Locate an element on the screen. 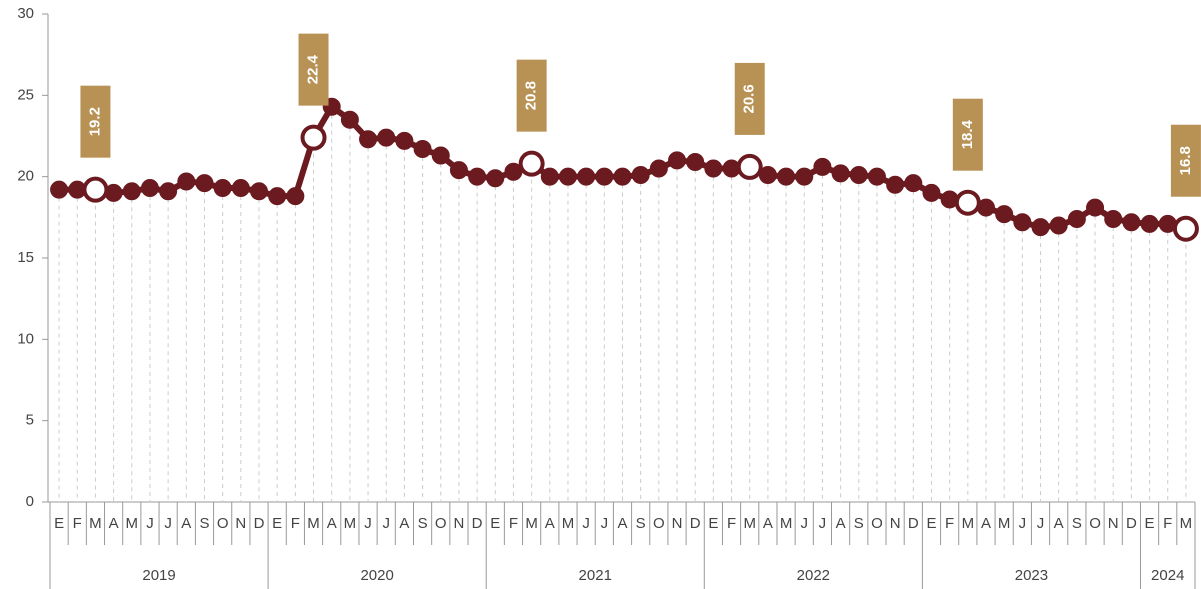 The width and height of the screenshot is (1201, 589). y-tick-label: 5 is located at coordinates (30, 420).